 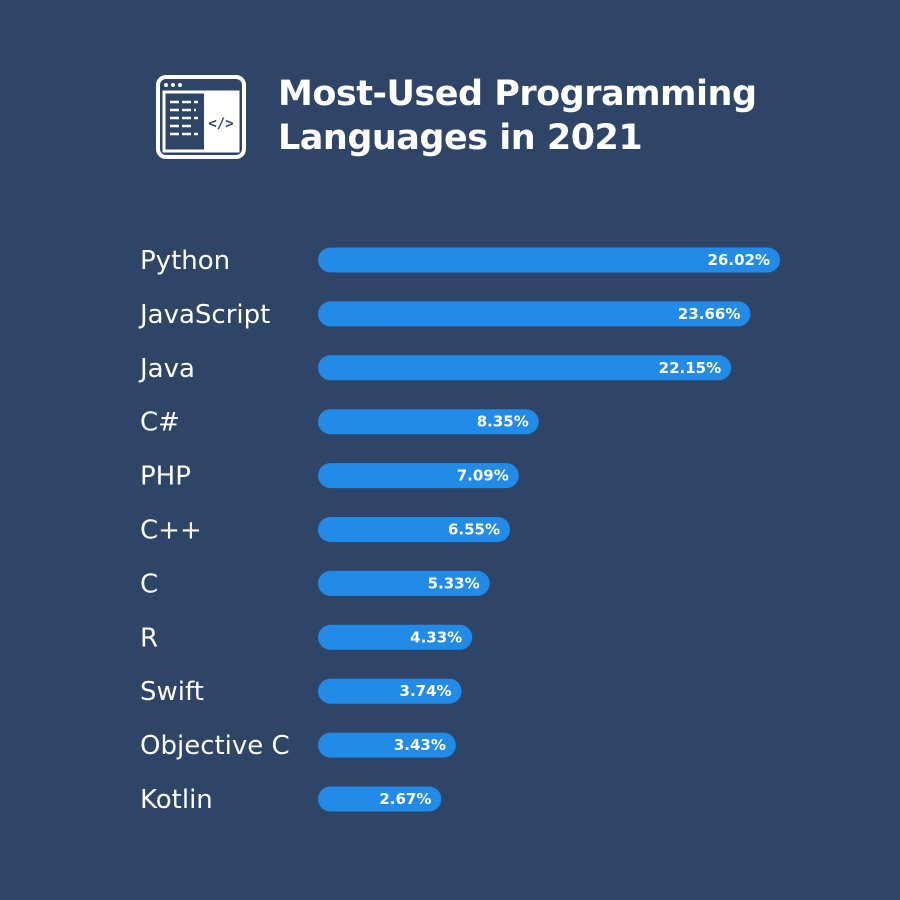 I want to click on category-label: C, so click(x=149, y=584).